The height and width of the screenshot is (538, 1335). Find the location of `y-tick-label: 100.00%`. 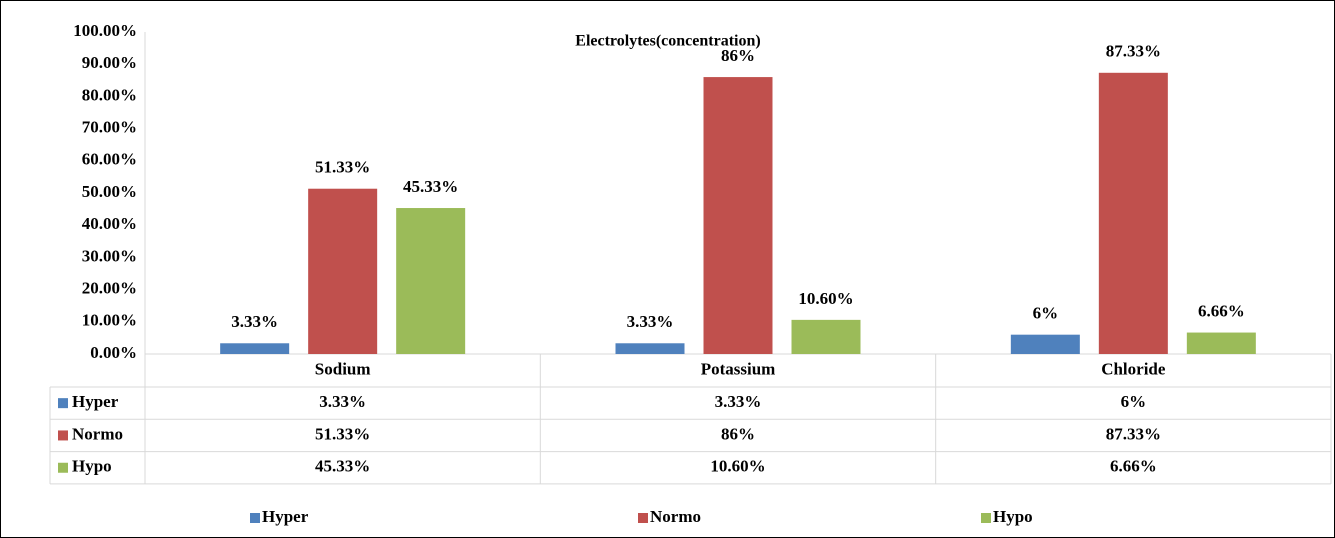

y-tick-label: 100.00% is located at coordinates (105, 30).